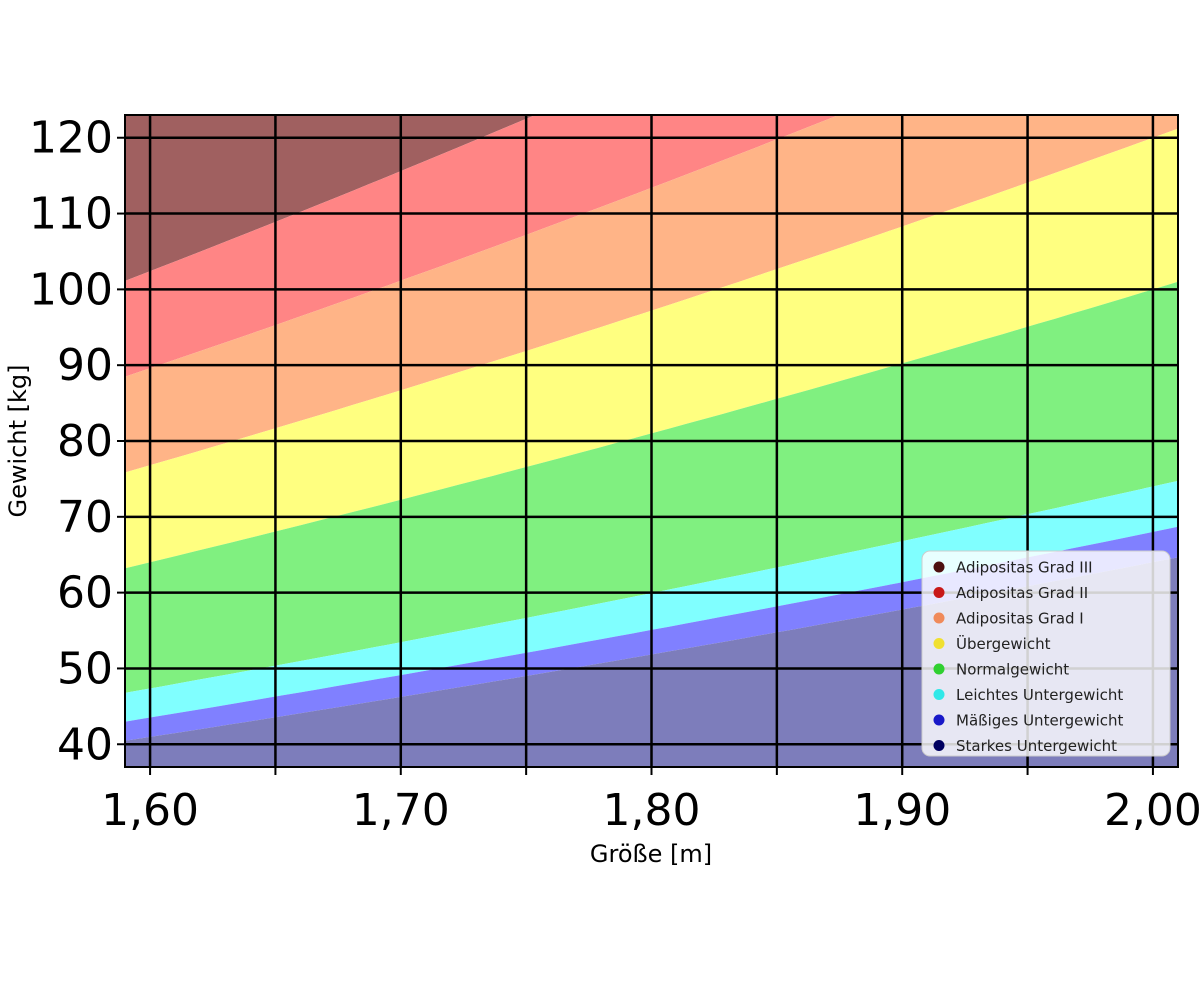 The width and height of the screenshot is (1200, 981). I want to click on x-tick-label: 2,00, so click(1152, 810).